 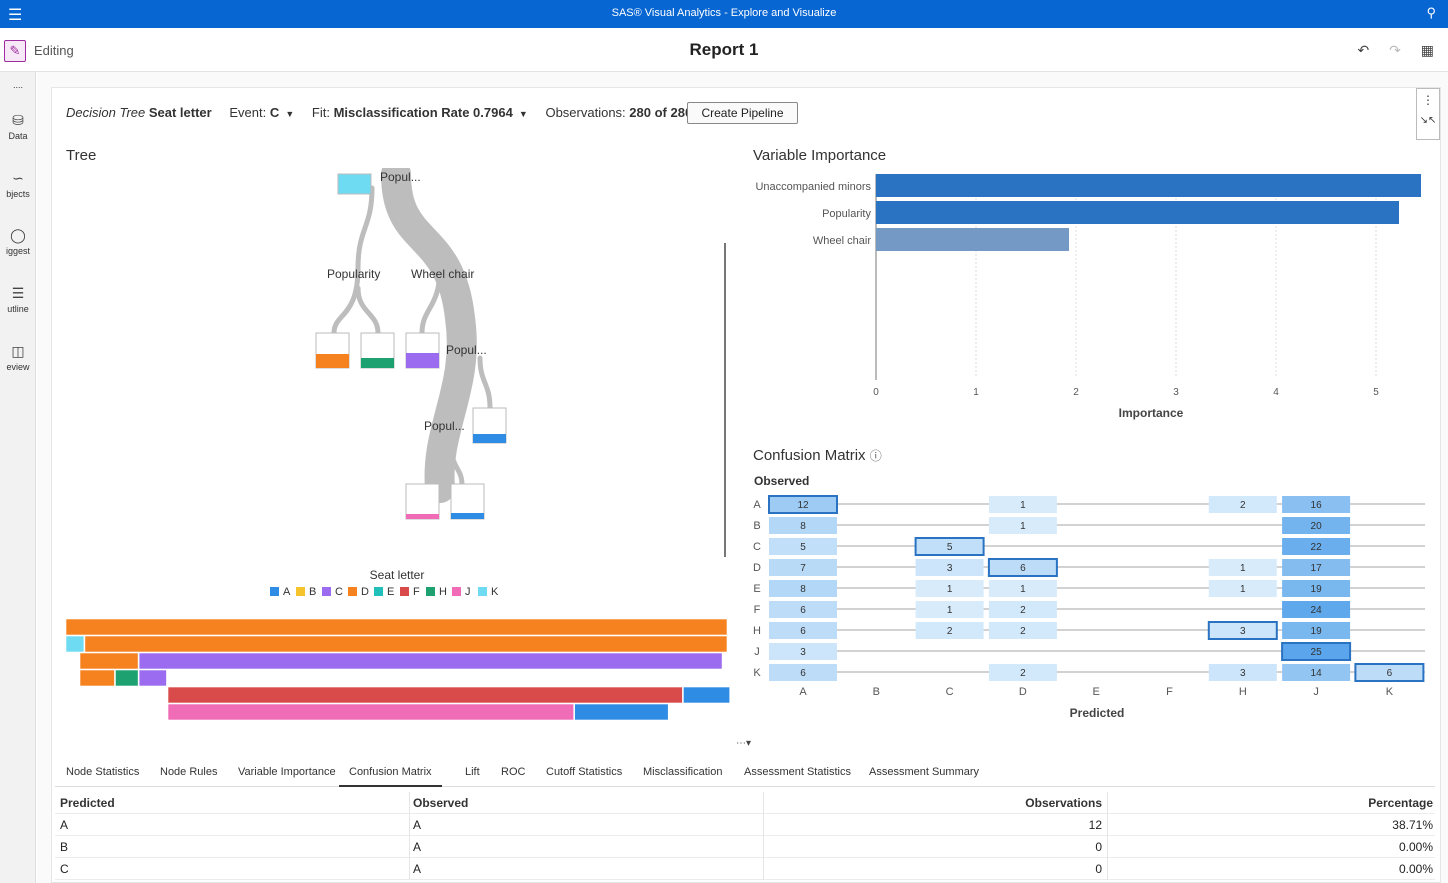 What do you see at coordinates (797, 772) in the screenshot?
I see `tab-assessment-statistics: Assessment Statistics` at bounding box center [797, 772].